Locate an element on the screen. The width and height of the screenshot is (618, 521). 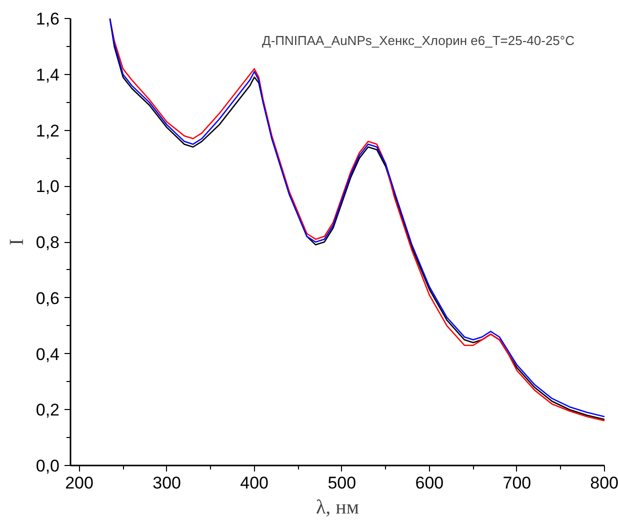
x-tick-label: 700 is located at coordinates (517, 483).